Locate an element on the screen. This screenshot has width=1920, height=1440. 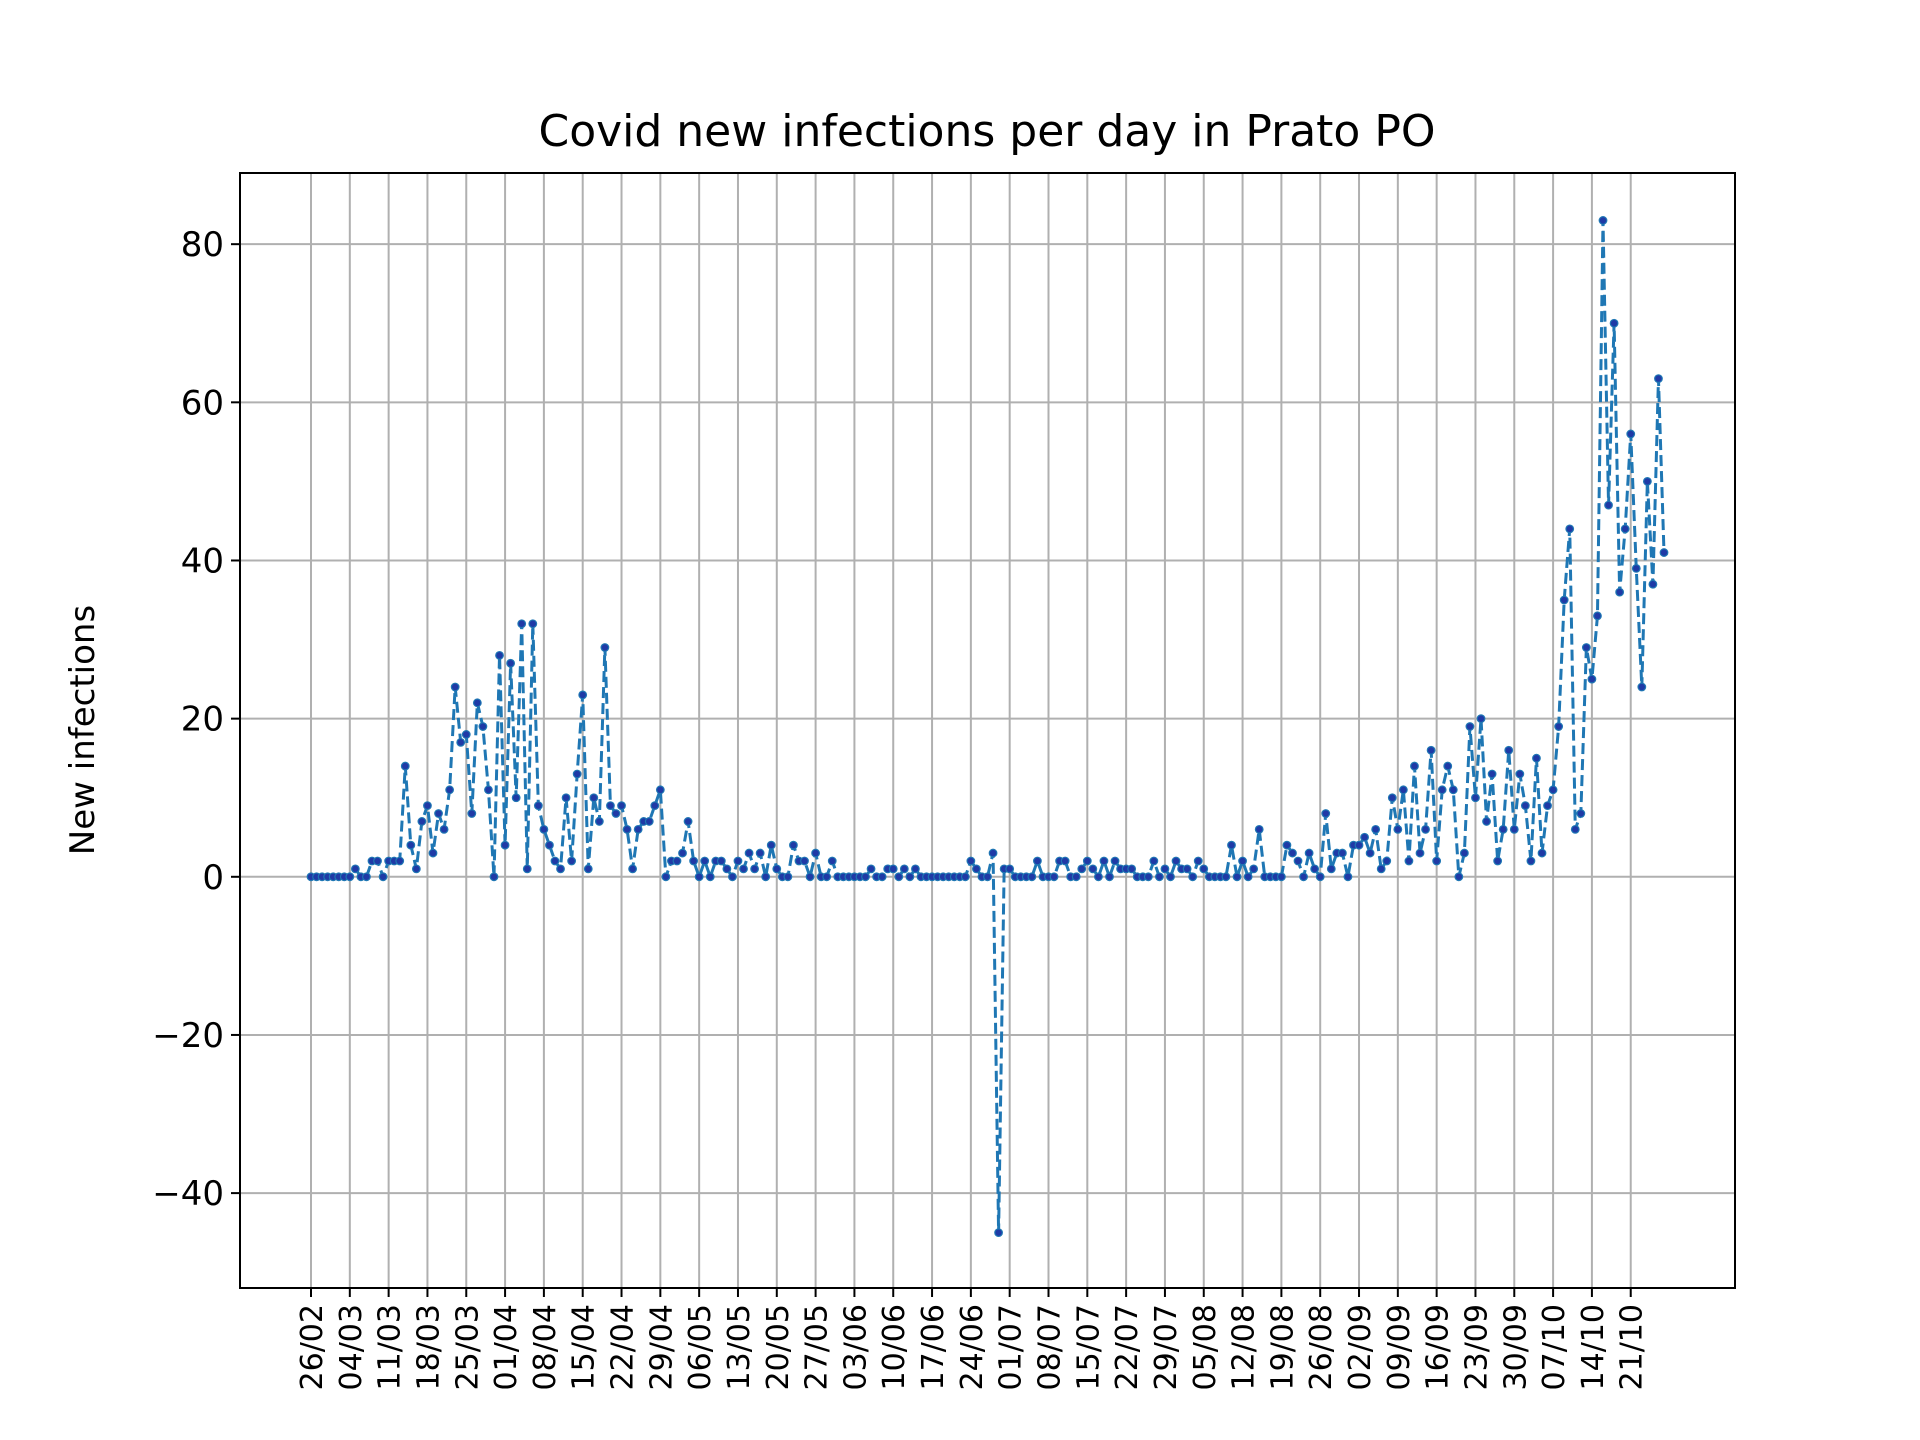
x-tick-label: 27/05 is located at coordinates (817, 1347).